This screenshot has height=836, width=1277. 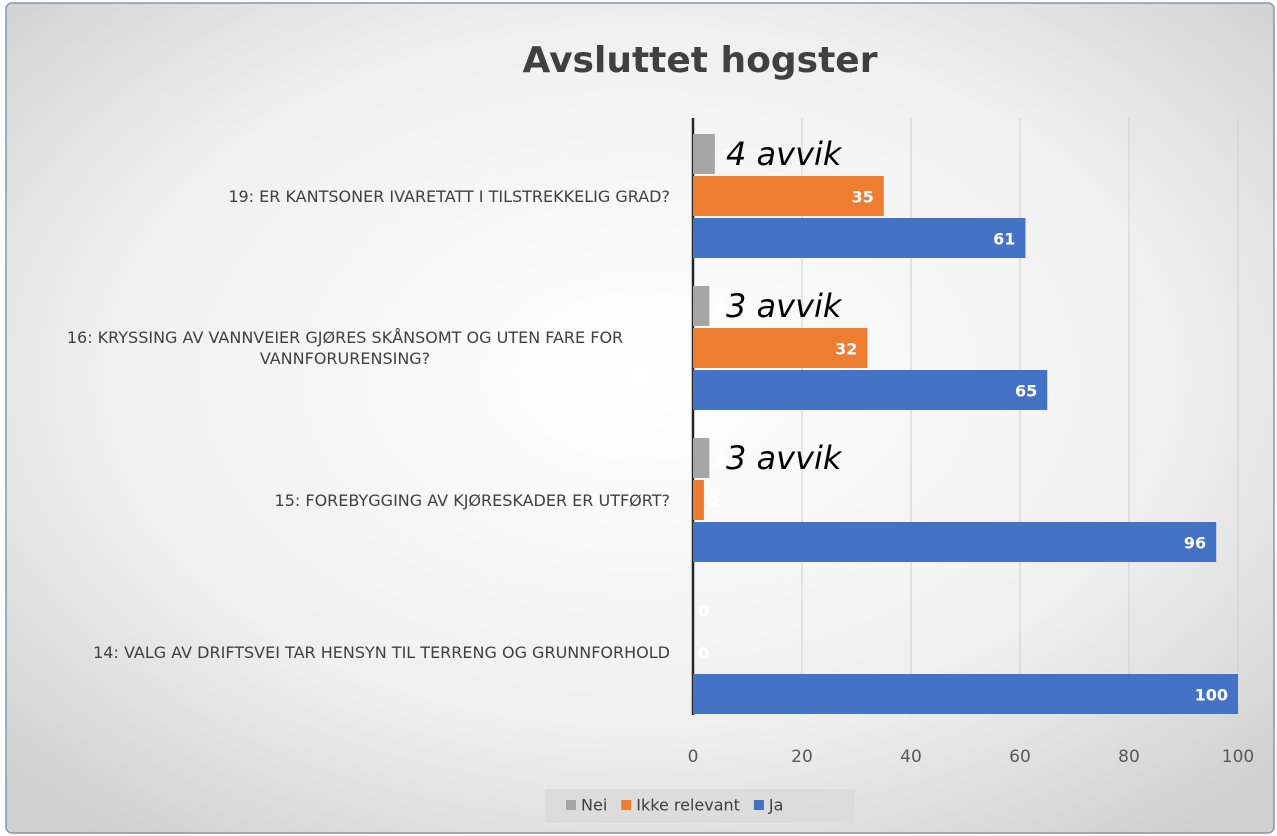 I want to click on x-tick-label: 80, so click(x=1129, y=757).